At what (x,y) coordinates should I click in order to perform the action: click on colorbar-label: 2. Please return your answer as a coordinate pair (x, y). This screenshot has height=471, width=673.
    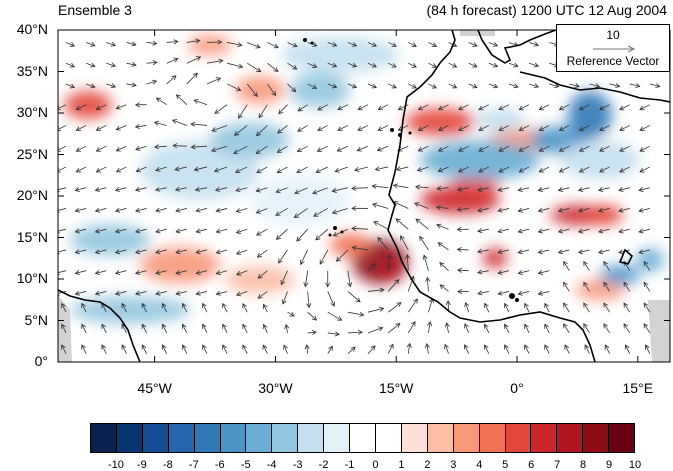
    Looking at the image, I should click on (427, 465).